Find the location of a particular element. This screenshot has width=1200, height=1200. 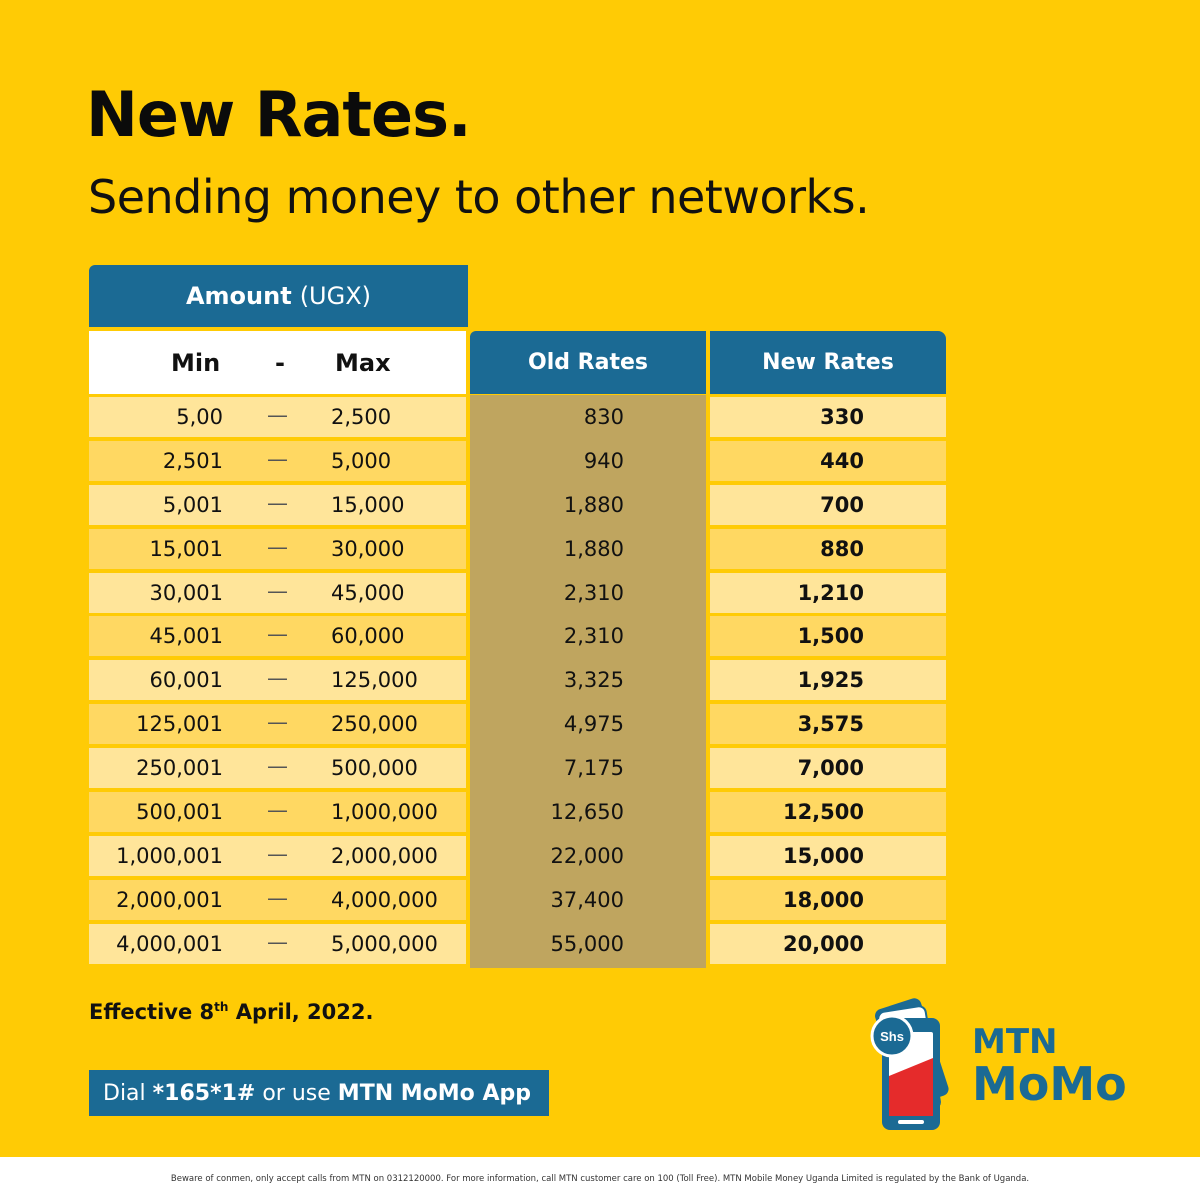

effective-suffix: April, 2022. is located at coordinates (301, 1012).